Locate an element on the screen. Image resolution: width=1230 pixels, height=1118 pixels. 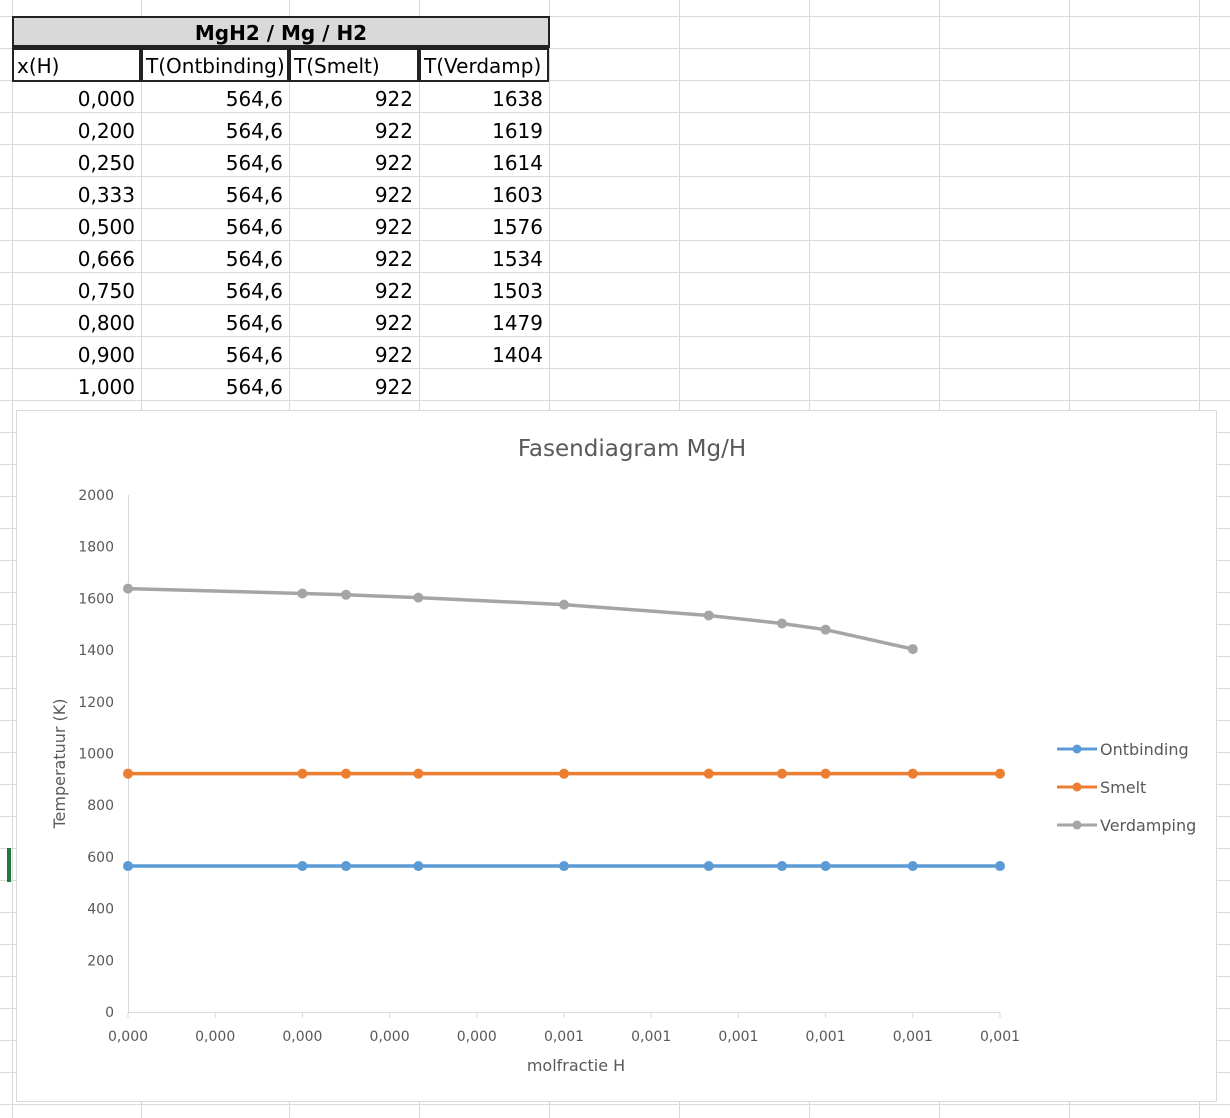
table-cell: 1534 is located at coordinates (517, 259).